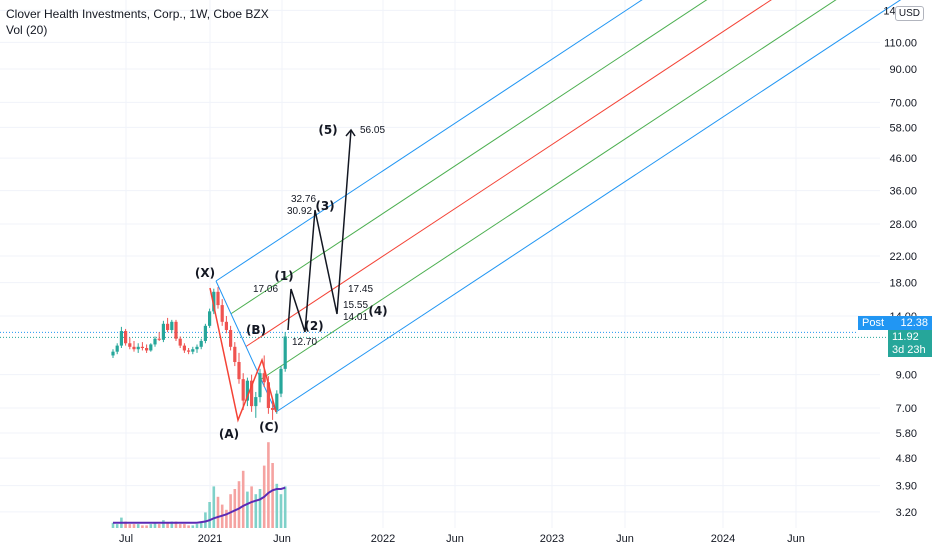 The width and height of the screenshot is (932, 555). Describe the element at coordinates (27, 30) in the screenshot. I see `volume-indicator-label: Vol (20)` at that location.